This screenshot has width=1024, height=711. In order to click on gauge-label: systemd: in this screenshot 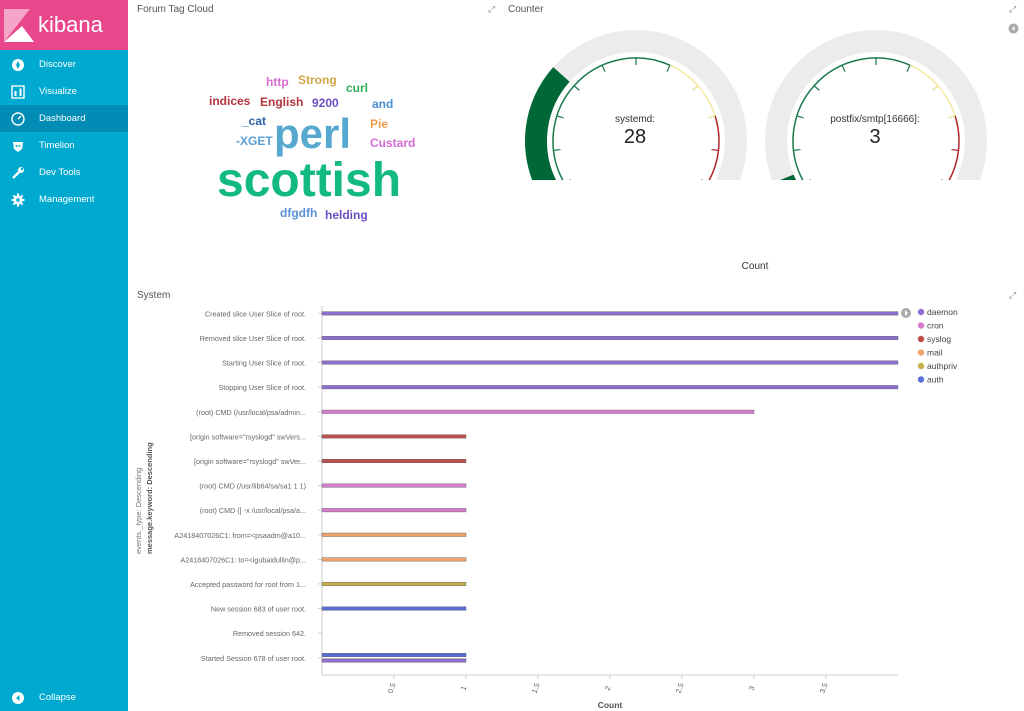, I will do `click(634, 119)`.